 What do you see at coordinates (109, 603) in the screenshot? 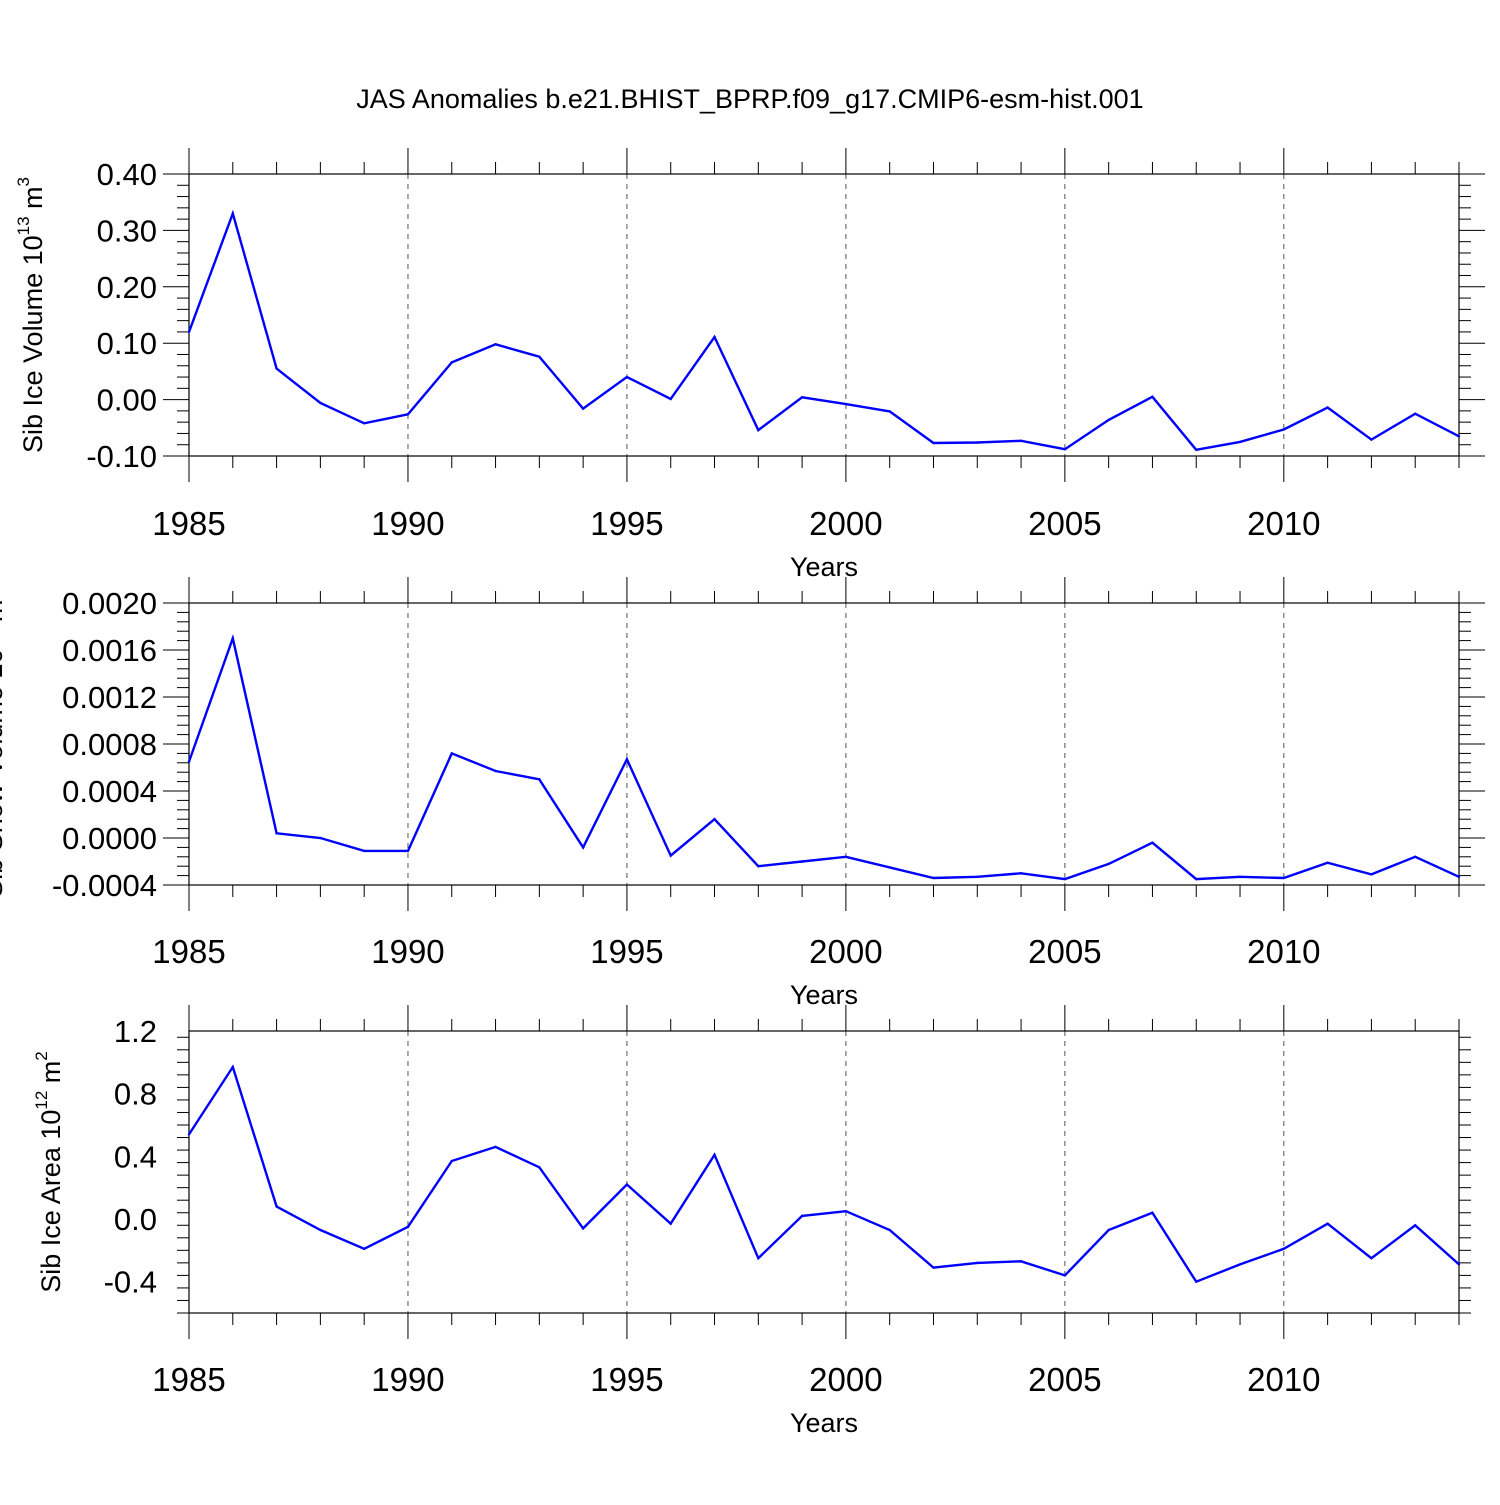
I see `y-tick-label: 0.0020` at bounding box center [109, 603].